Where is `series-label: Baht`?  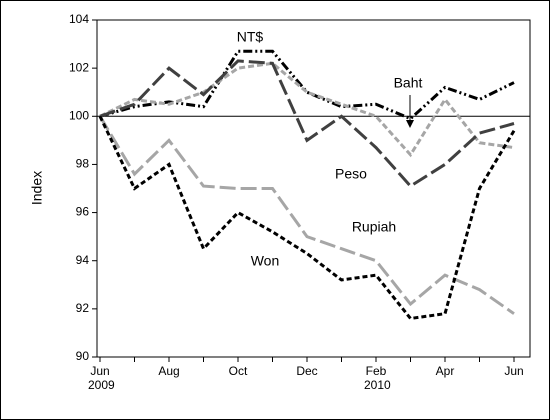 series-label: Baht is located at coordinates (408, 83).